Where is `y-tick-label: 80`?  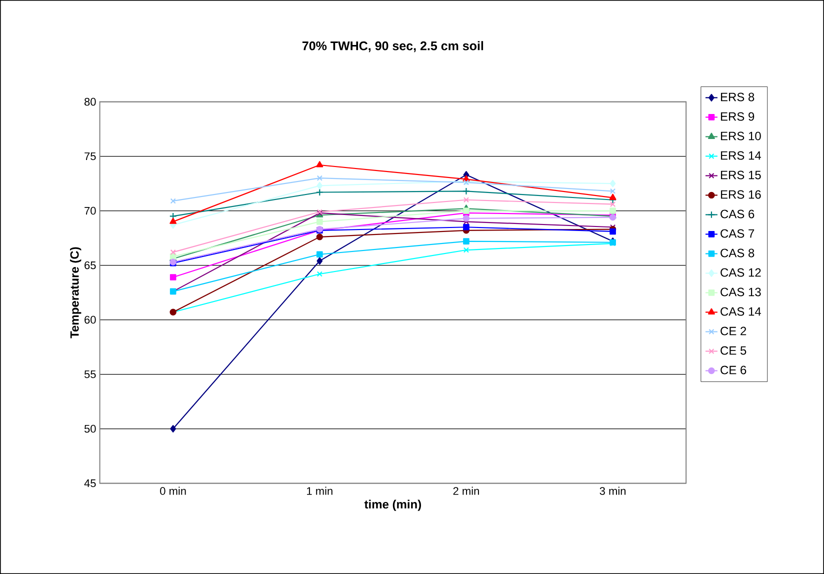 y-tick-label: 80 is located at coordinates (90, 102).